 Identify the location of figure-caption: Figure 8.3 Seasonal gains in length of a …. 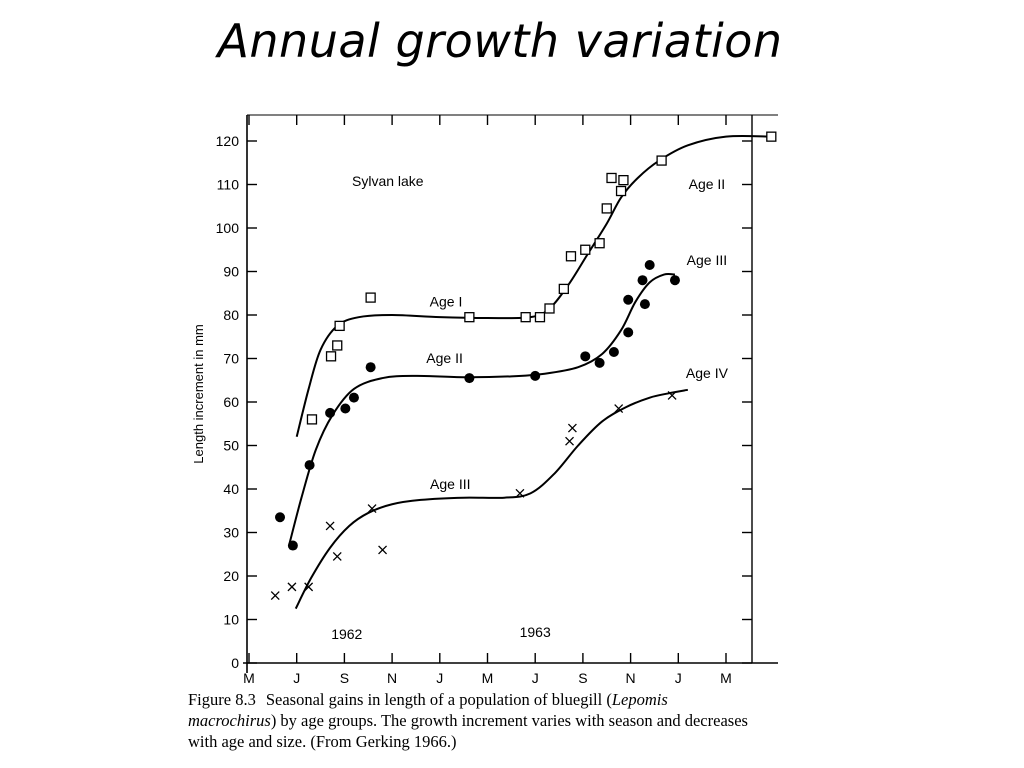
(468, 720).